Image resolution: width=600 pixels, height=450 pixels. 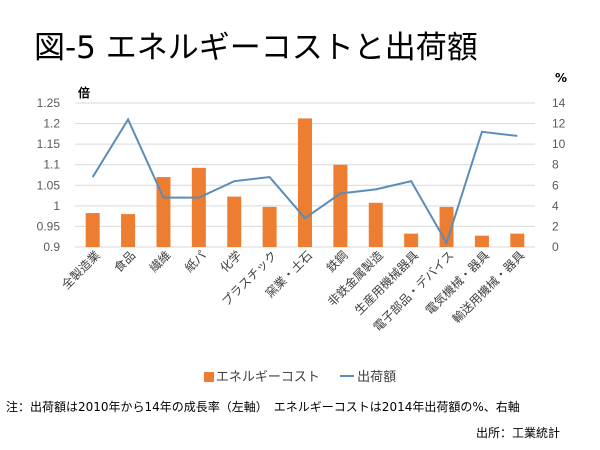 I want to click on category-label: 繊維, so click(x=160, y=261).